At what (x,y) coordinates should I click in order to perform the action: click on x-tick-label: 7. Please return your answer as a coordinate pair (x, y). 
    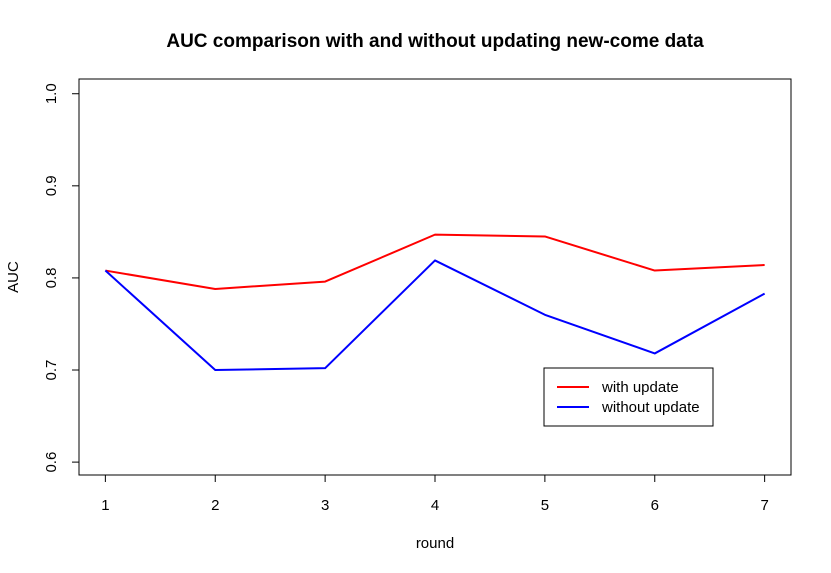
    Looking at the image, I should click on (764, 505).